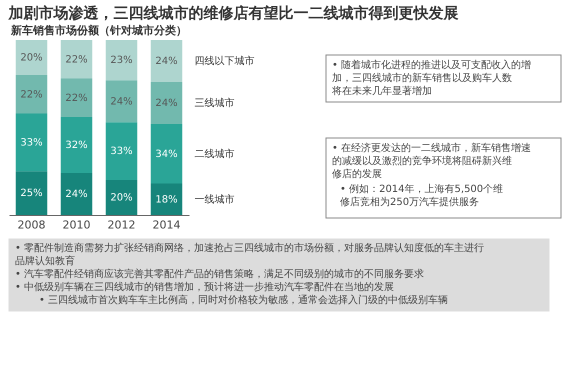 The width and height of the screenshot is (567, 387). I want to click on series-label: 一线城市, so click(214, 199).